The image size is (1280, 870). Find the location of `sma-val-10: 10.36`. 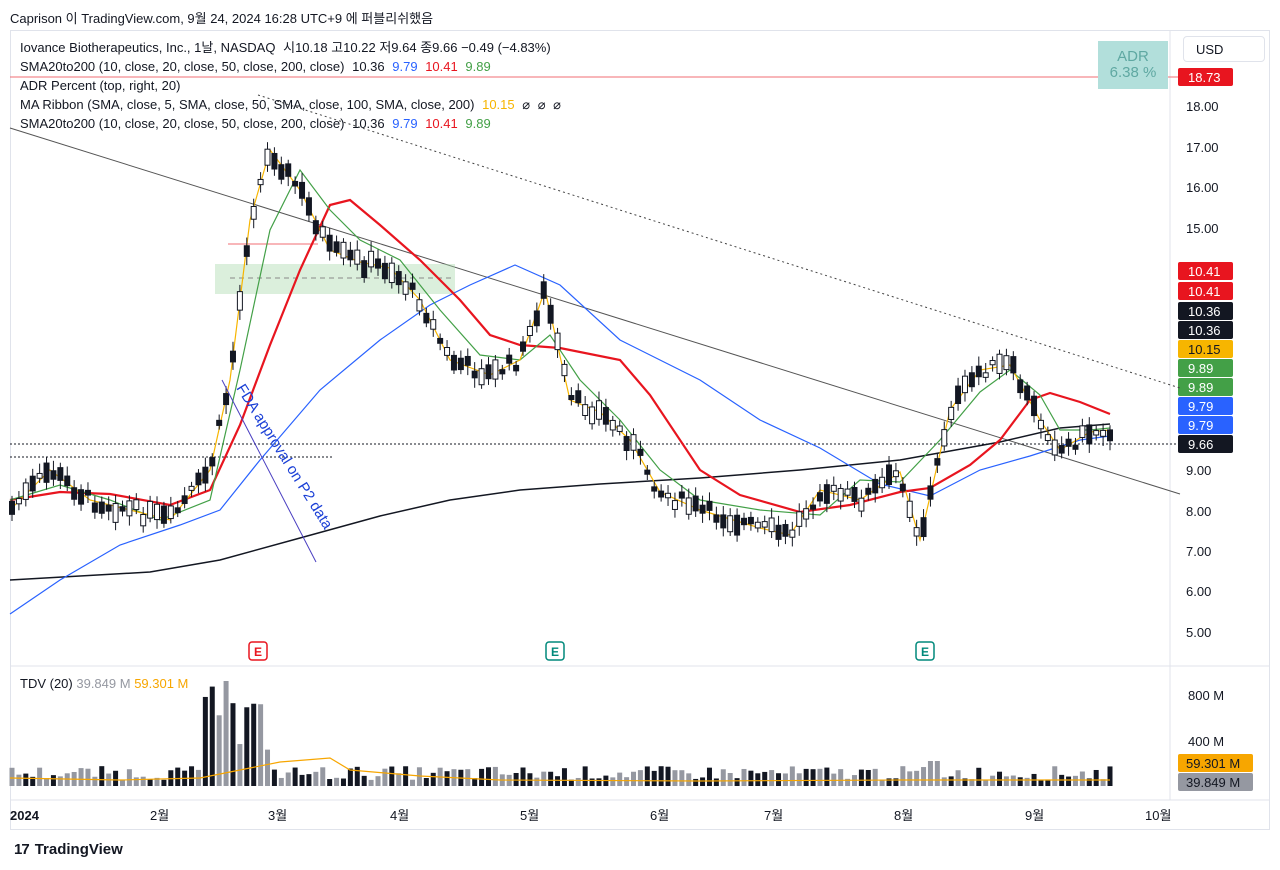

sma-val-10: 10.36 is located at coordinates (368, 66).